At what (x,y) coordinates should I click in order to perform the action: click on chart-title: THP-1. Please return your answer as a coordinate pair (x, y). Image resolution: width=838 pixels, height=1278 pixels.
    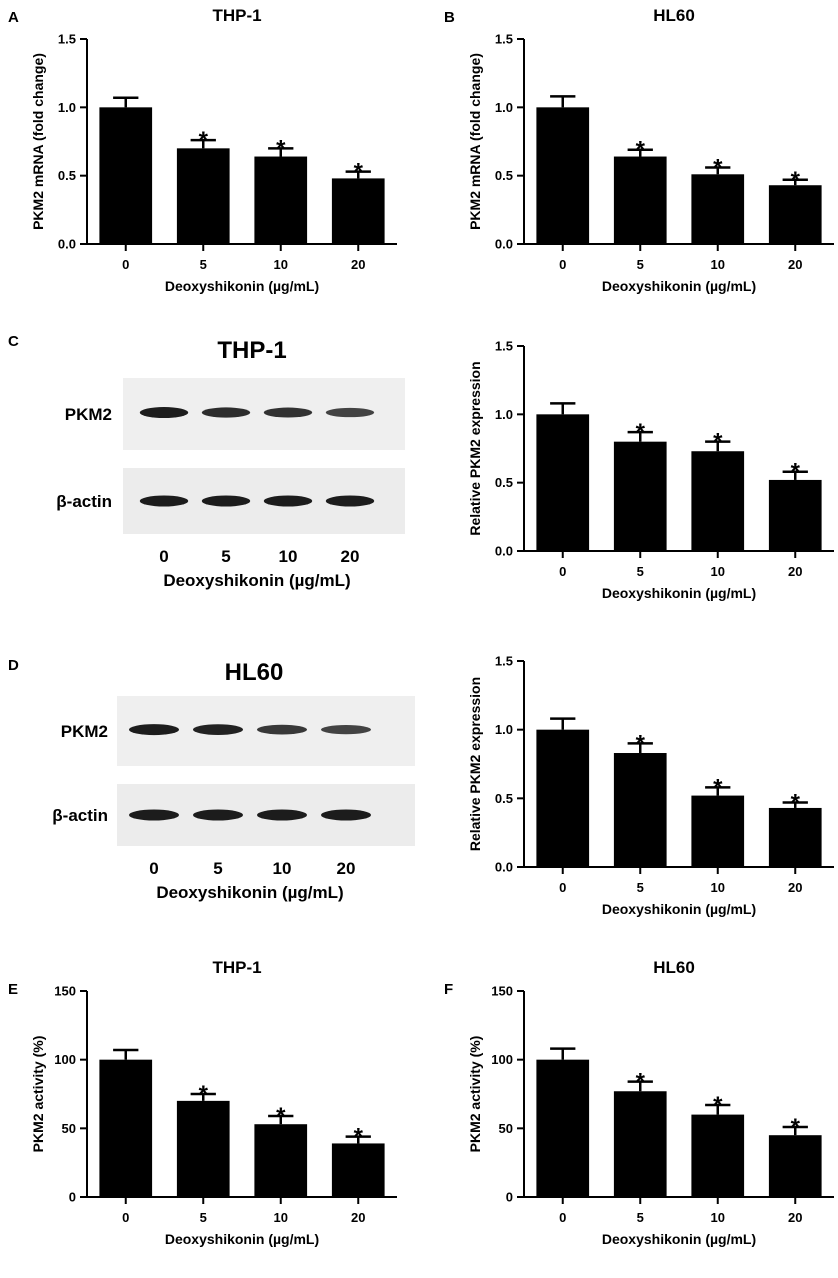
    Looking at the image, I should click on (236, 15).